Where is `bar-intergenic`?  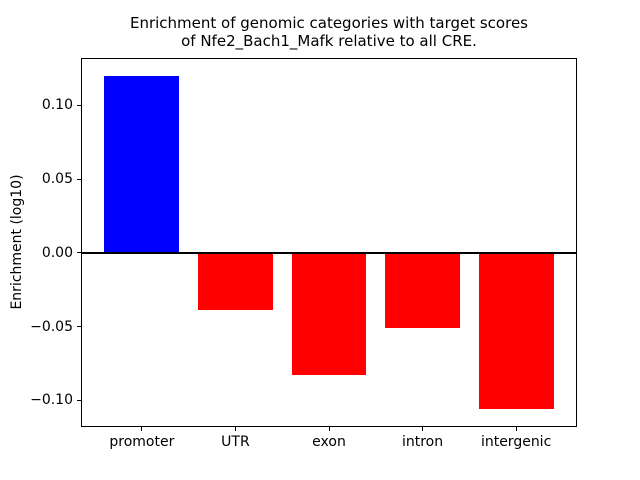
bar-intergenic is located at coordinates (516, 331).